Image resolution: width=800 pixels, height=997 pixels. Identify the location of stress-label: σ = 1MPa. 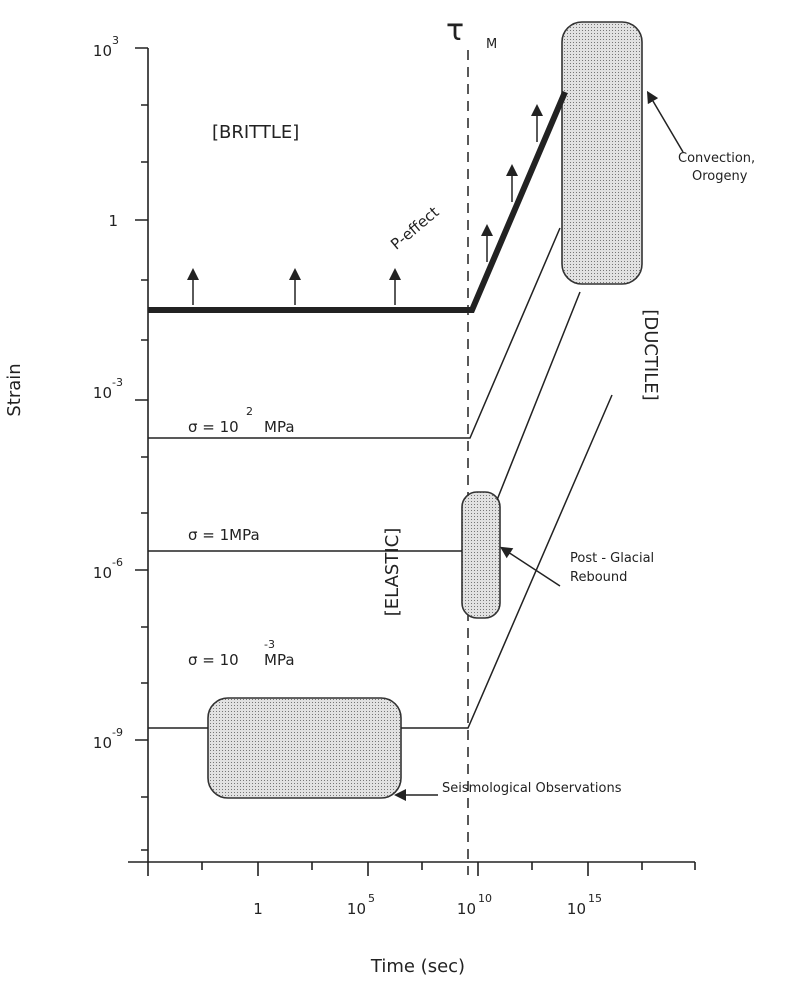
(224, 535).